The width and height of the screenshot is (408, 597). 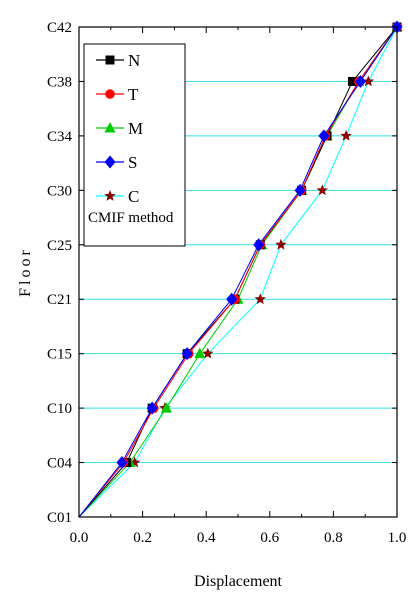 I want to click on marker-N, so click(x=352, y=81).